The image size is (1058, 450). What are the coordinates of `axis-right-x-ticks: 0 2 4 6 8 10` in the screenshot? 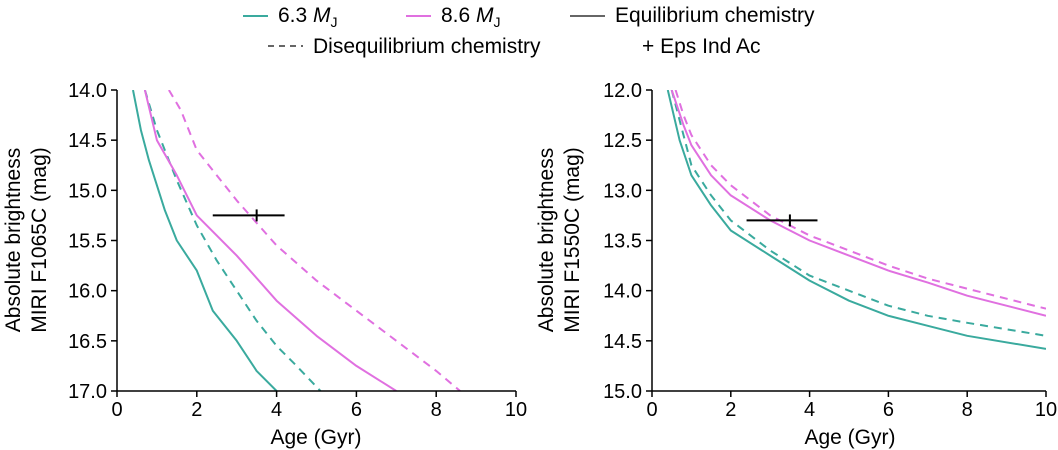 It's located at (851, 406).